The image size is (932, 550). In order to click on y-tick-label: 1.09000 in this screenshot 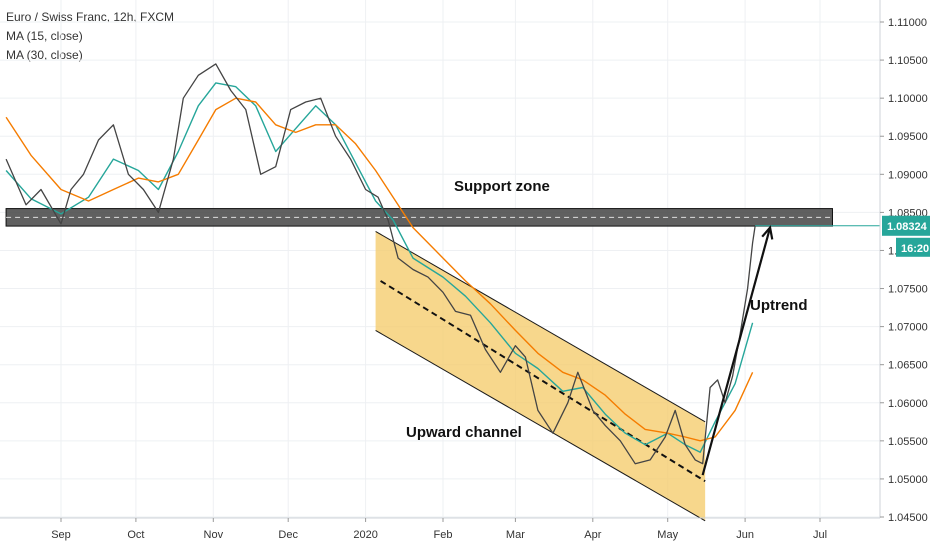, I will do `click(908, 175)`.